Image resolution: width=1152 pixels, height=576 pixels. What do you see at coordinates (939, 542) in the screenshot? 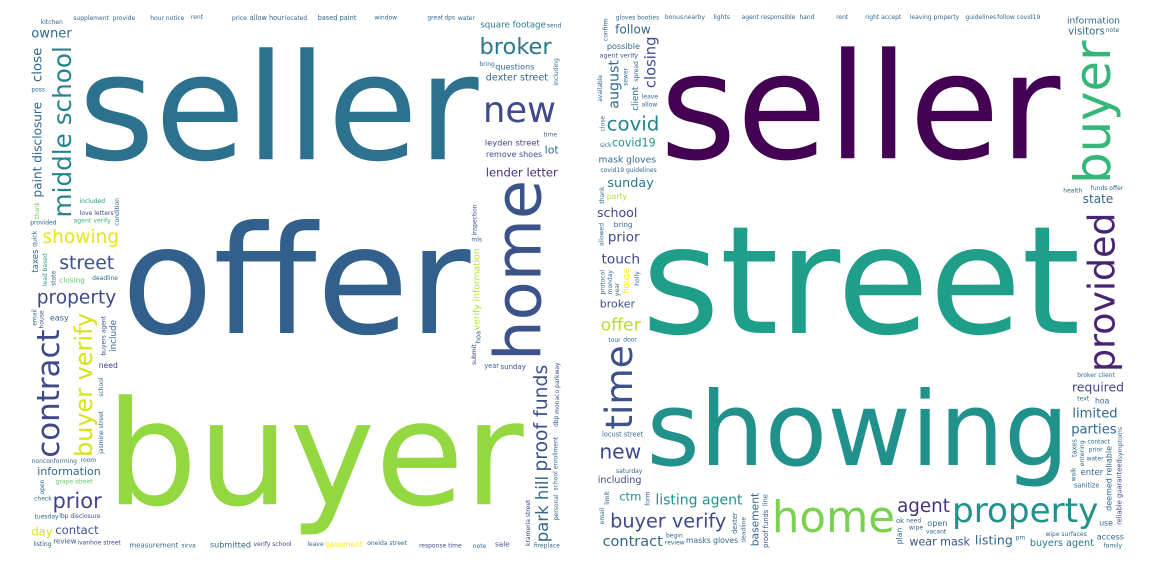
I see `word: wear mask` at bounding box center [939, 542].